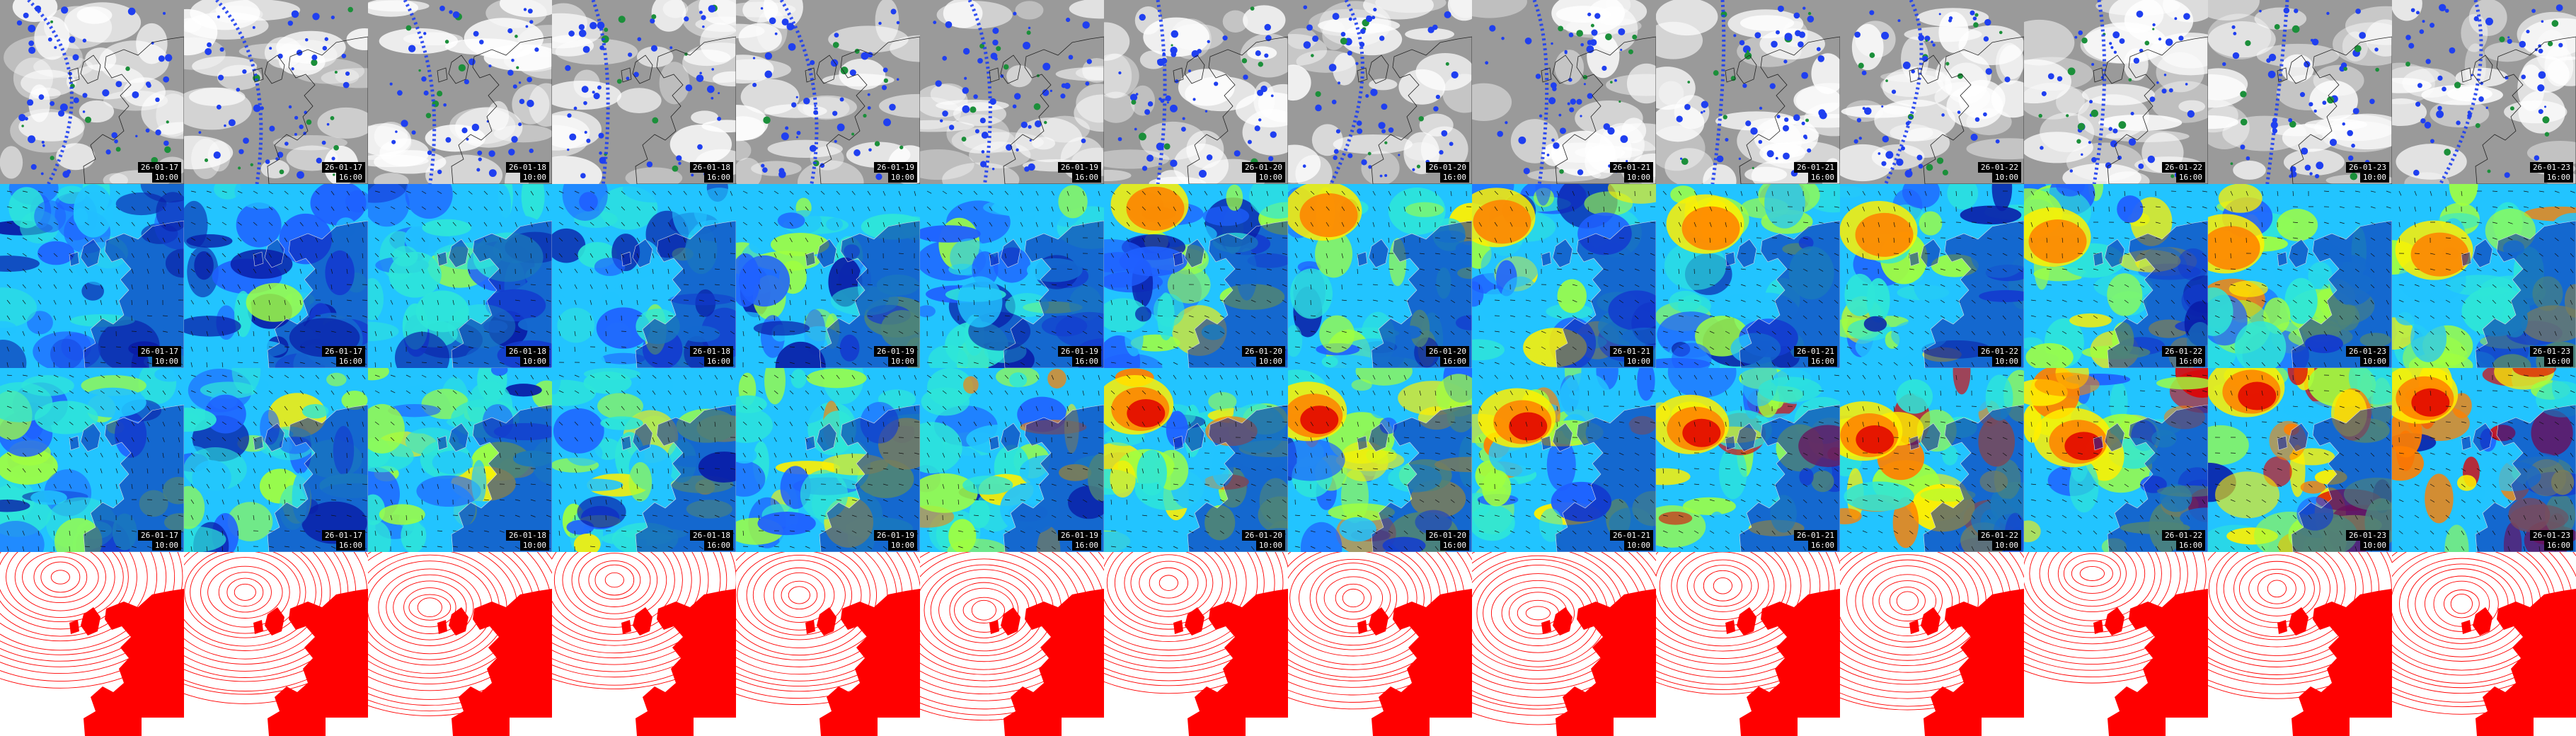 This screenshot has height=736, width=2576. I want to click on date-label: 26-01-22, so click(2184, 352).